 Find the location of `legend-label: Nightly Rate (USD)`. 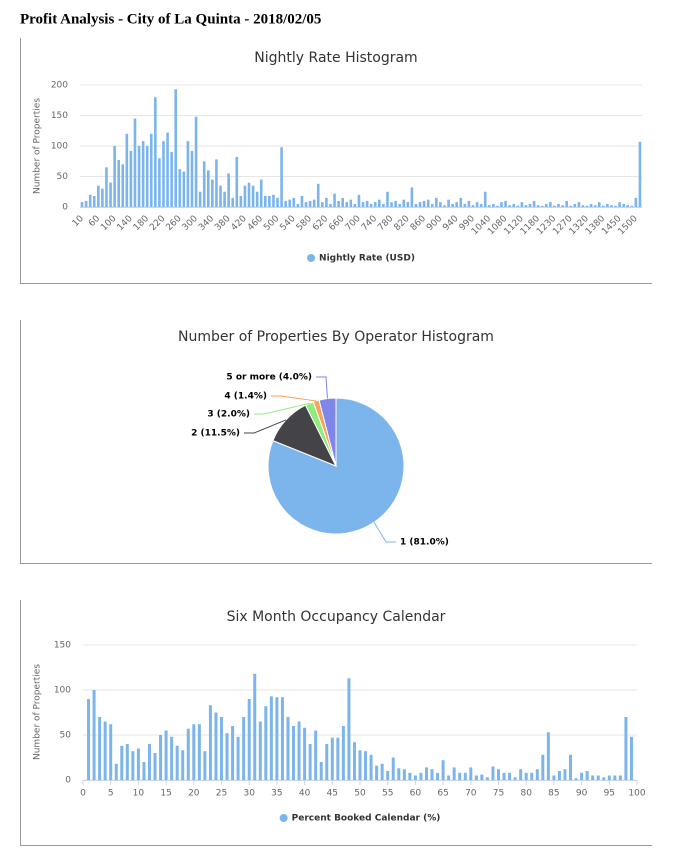

legend-label: Nightly Rate (USD) is located at coordinates (367, 259).